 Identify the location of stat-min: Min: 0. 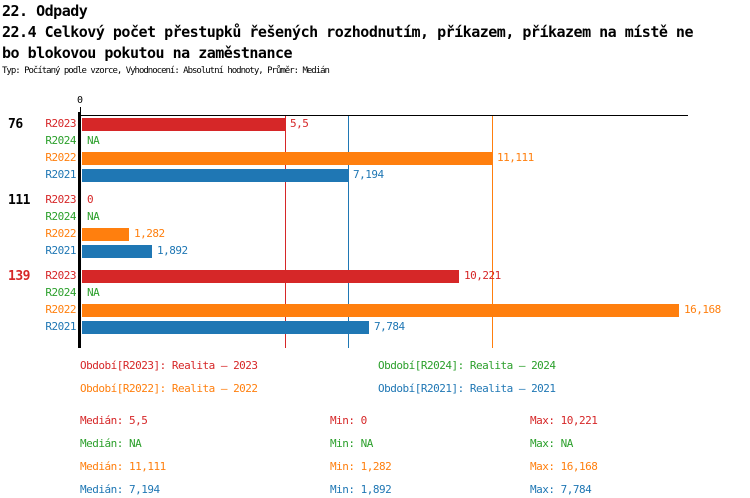
(348, 420).